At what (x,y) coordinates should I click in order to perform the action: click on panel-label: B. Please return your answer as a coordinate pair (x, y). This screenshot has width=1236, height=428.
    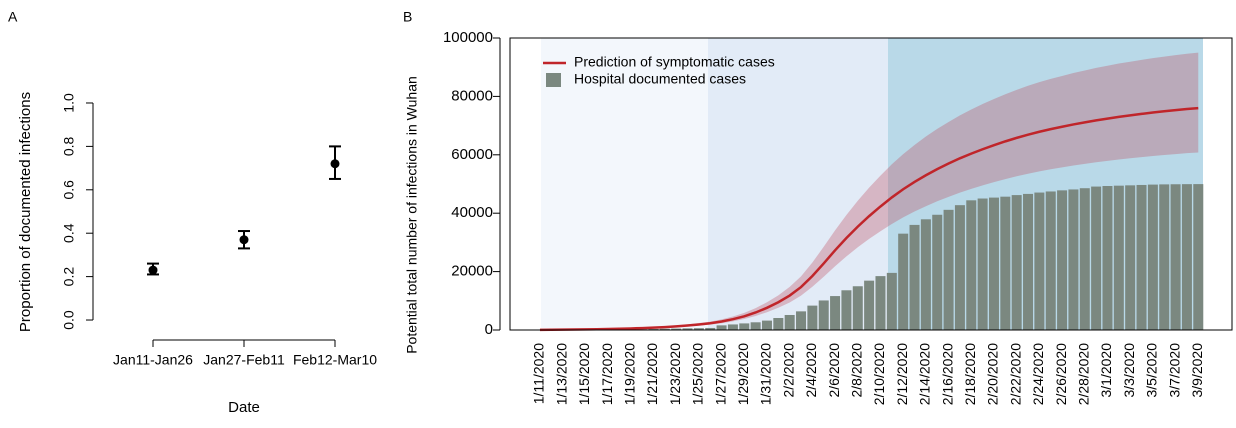
    Looking at the image, I should click on (407, 17).